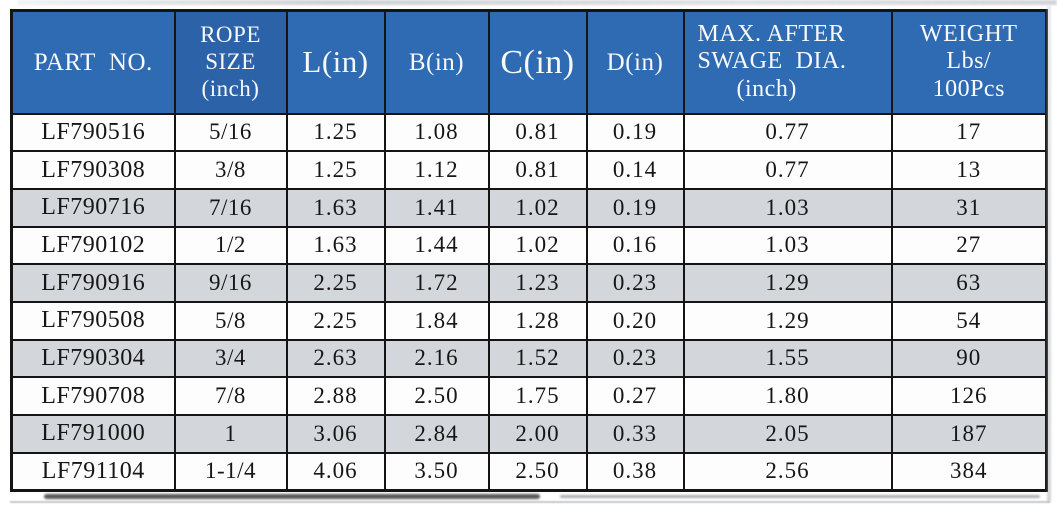  I want to click on cell-c_in: 1.23, so click(537, 283).